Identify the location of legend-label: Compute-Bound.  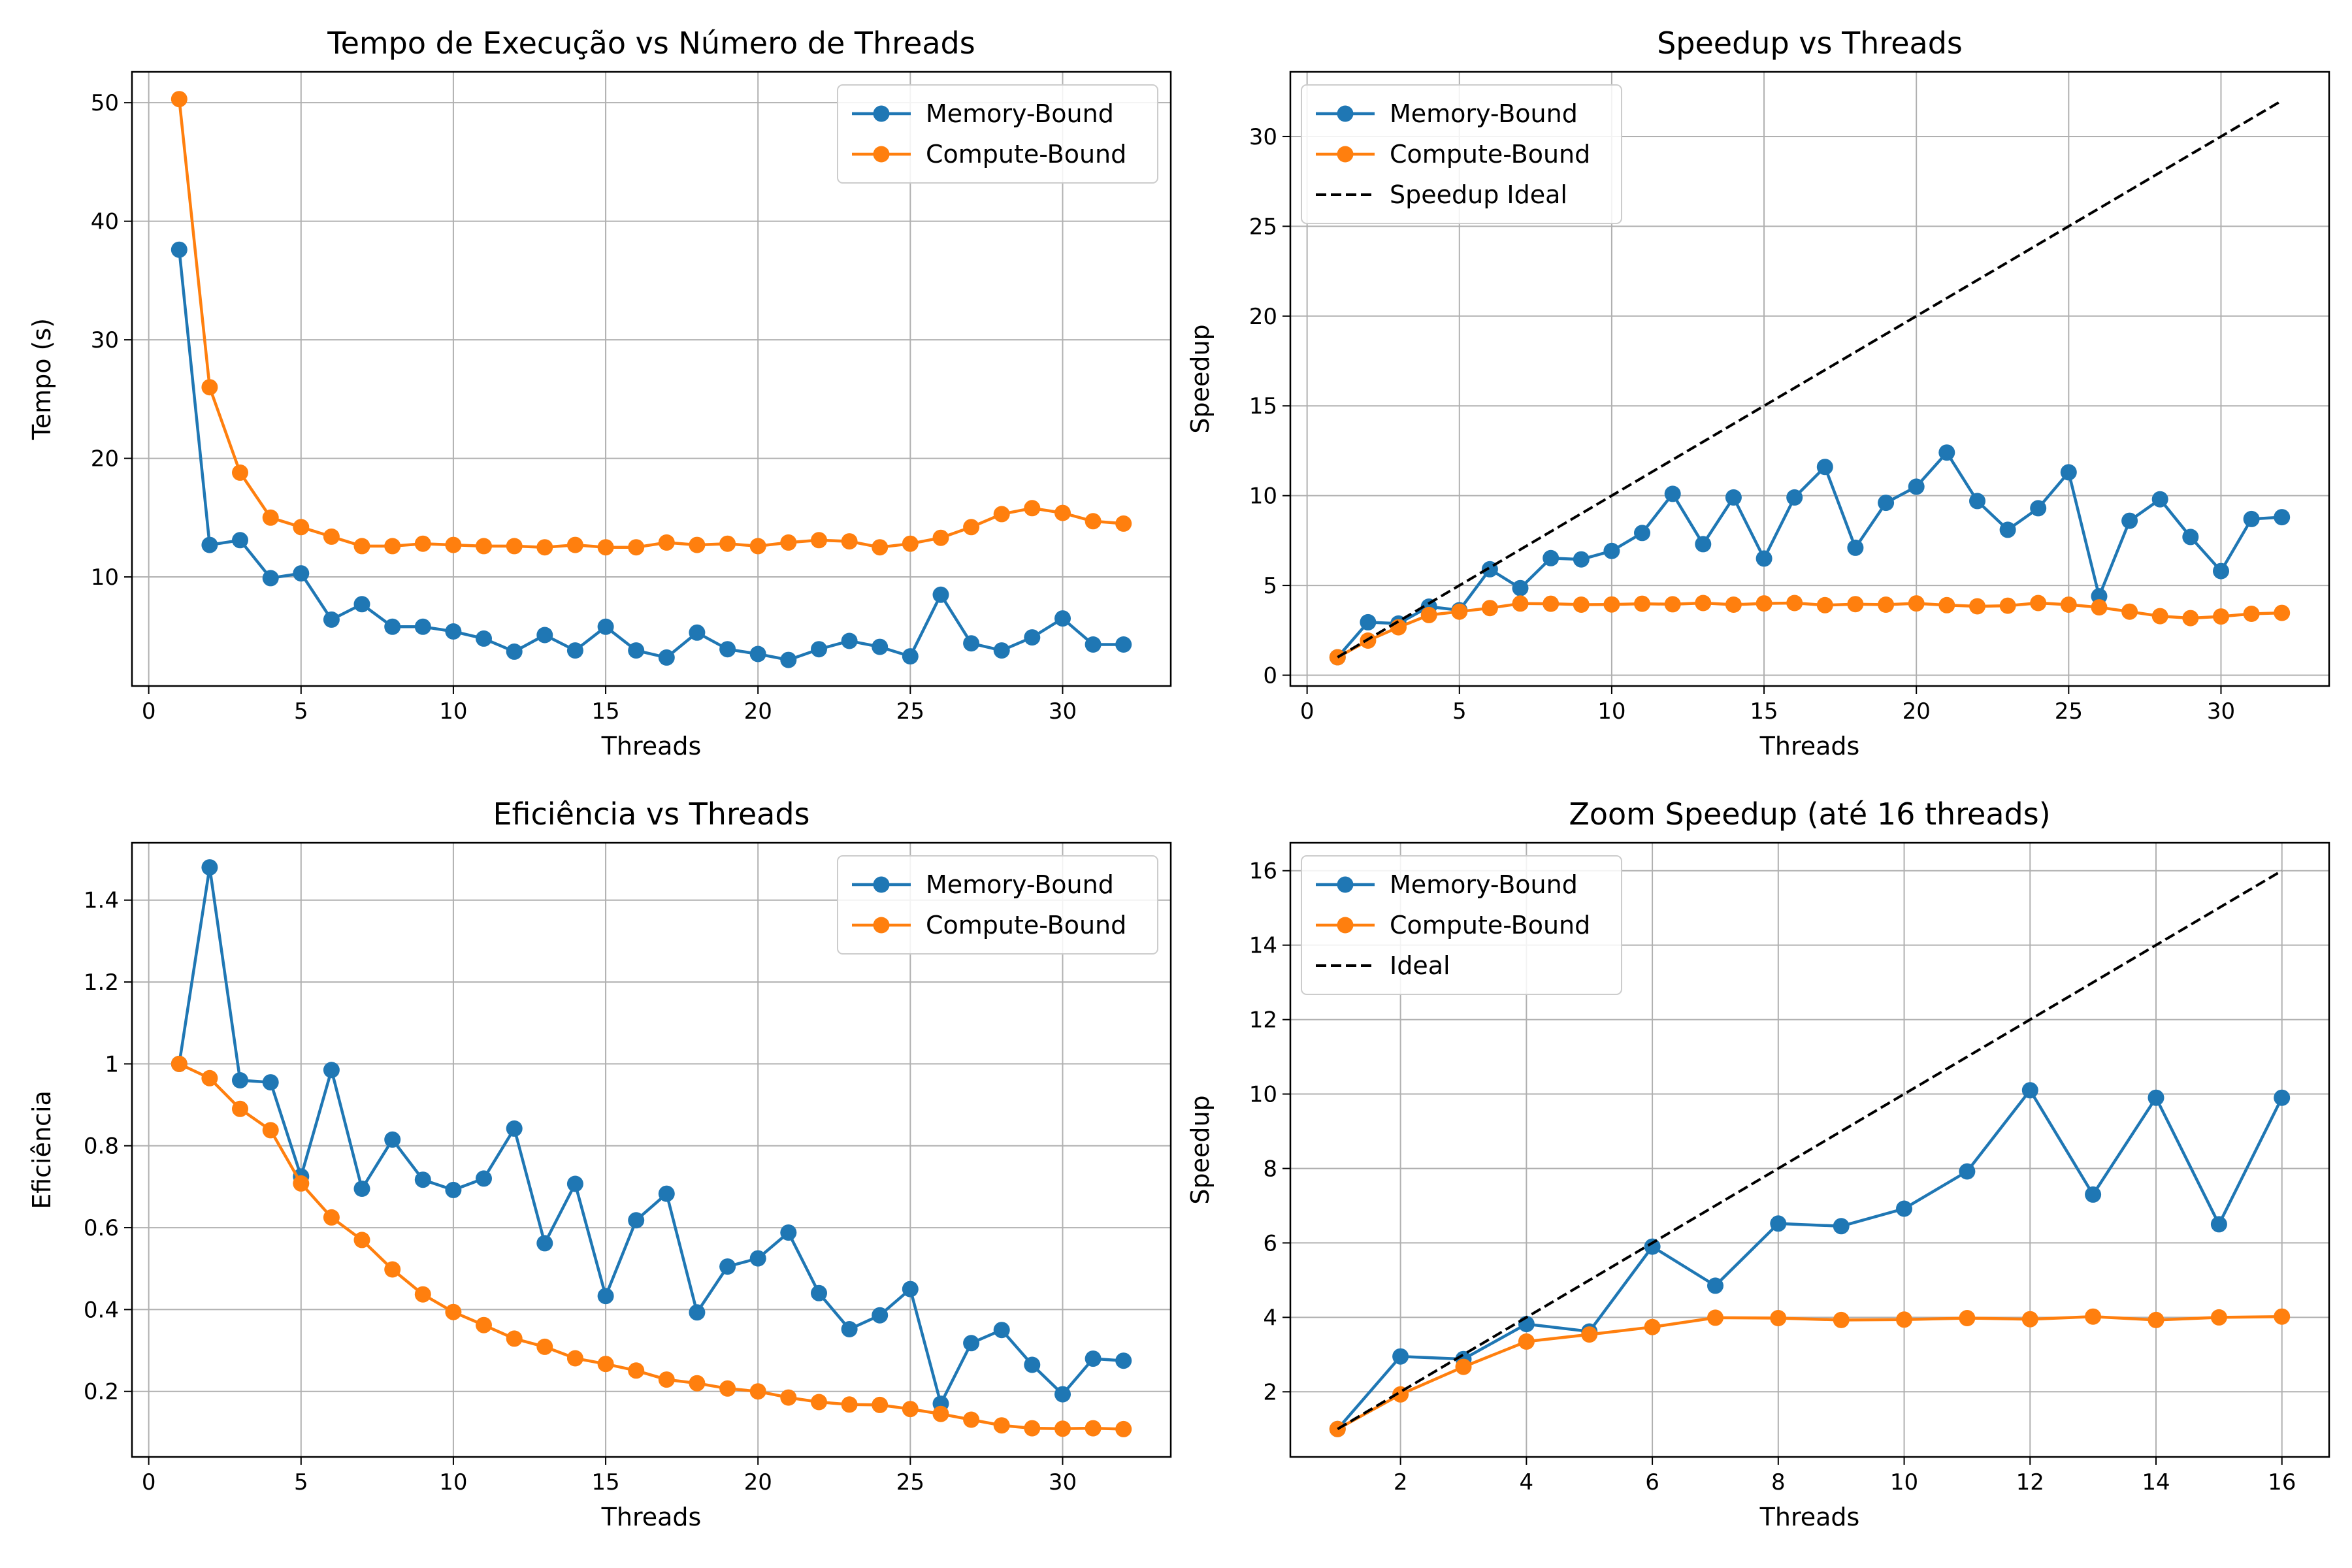
(1490, 925).